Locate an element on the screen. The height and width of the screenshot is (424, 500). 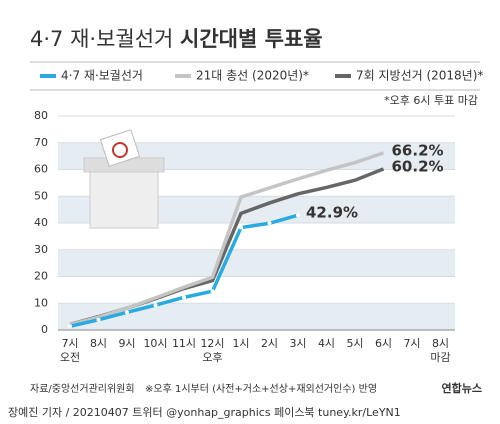
x-tick-label: 7시 오전 is located at coordinates (70, 350).